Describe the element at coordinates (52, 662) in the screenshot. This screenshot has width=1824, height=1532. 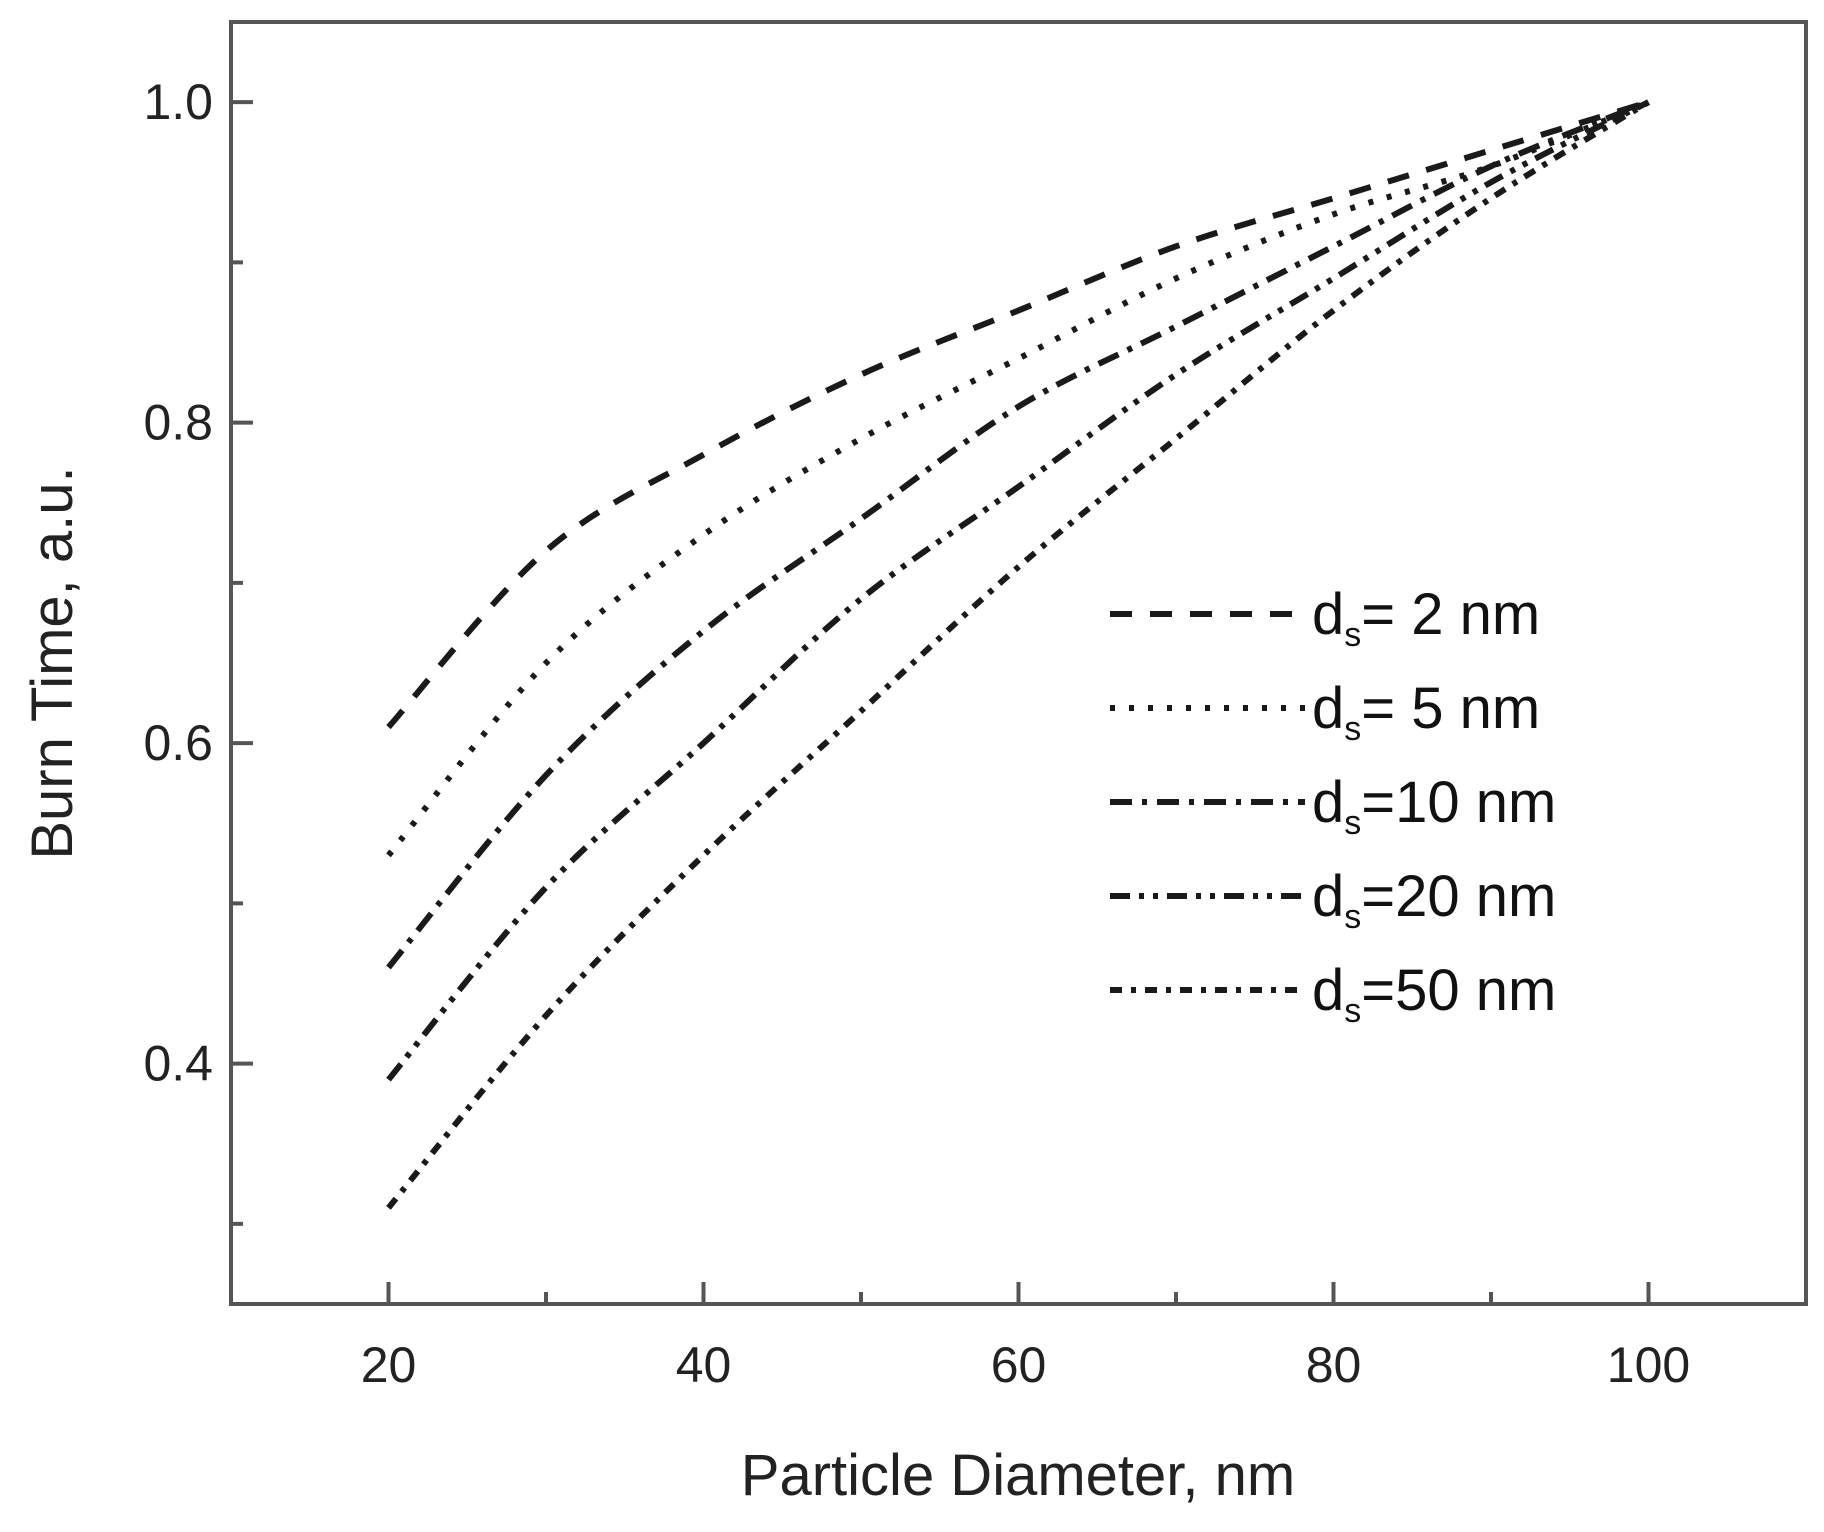
I see `y-axis-title: Burn Time, a.u.` at that location.